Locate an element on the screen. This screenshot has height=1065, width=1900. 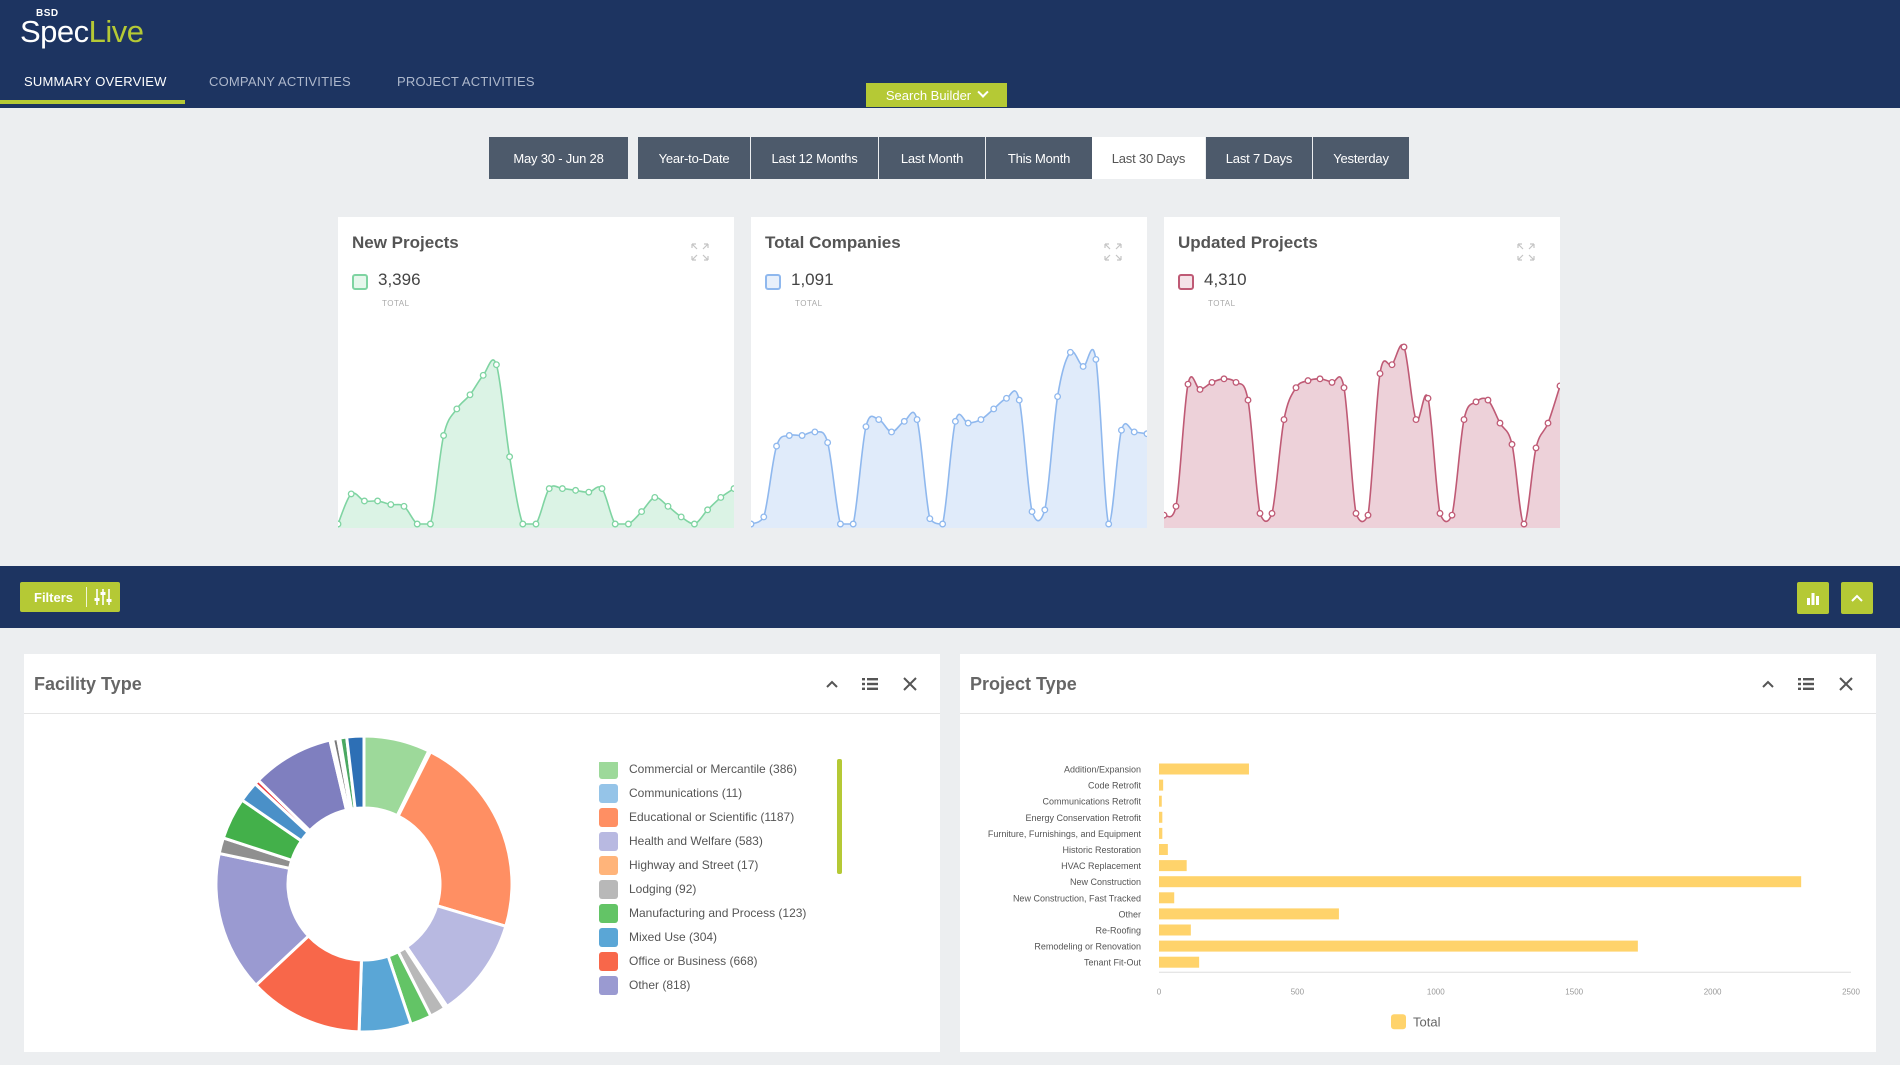
legend-item: Manufacturing and Process (123) is located at coordinates (719, 913).